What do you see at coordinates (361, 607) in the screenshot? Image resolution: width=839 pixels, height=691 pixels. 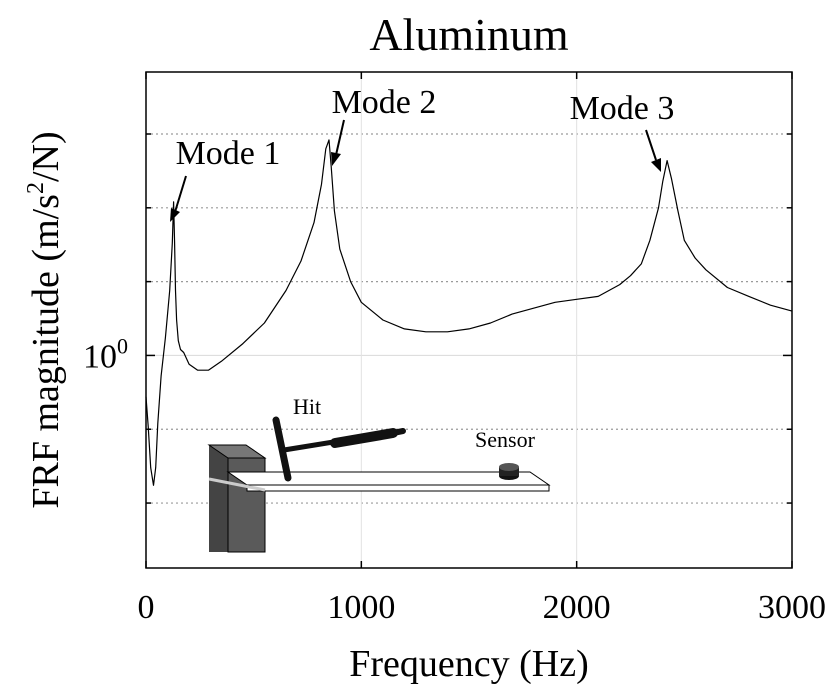 I see `x-tick-label: 1000` at bounding box center [361, 607].